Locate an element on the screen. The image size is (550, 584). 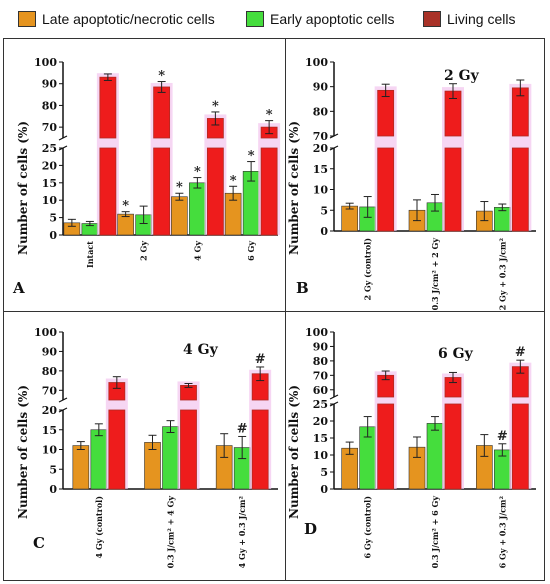
x-tick-label: 4 Gy (control) is located at coordinates (99, 527).